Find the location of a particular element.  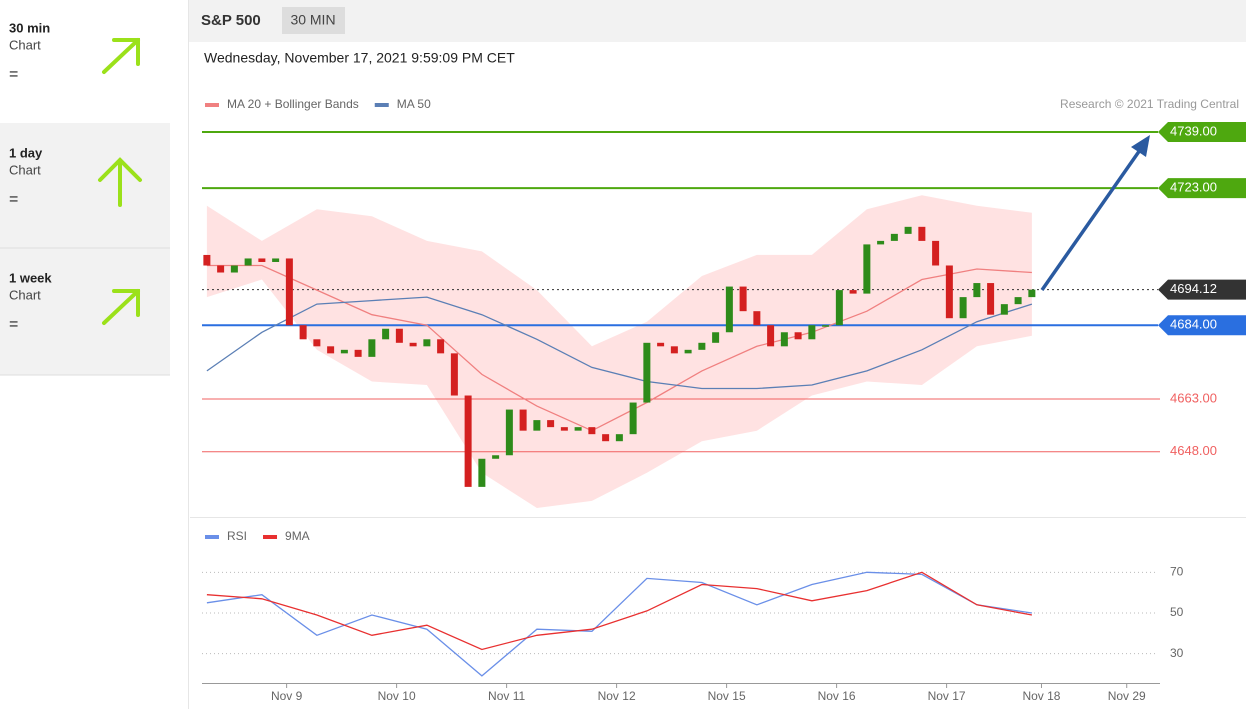

y-tick-label: 50 is located at coordinates (1177, 612).